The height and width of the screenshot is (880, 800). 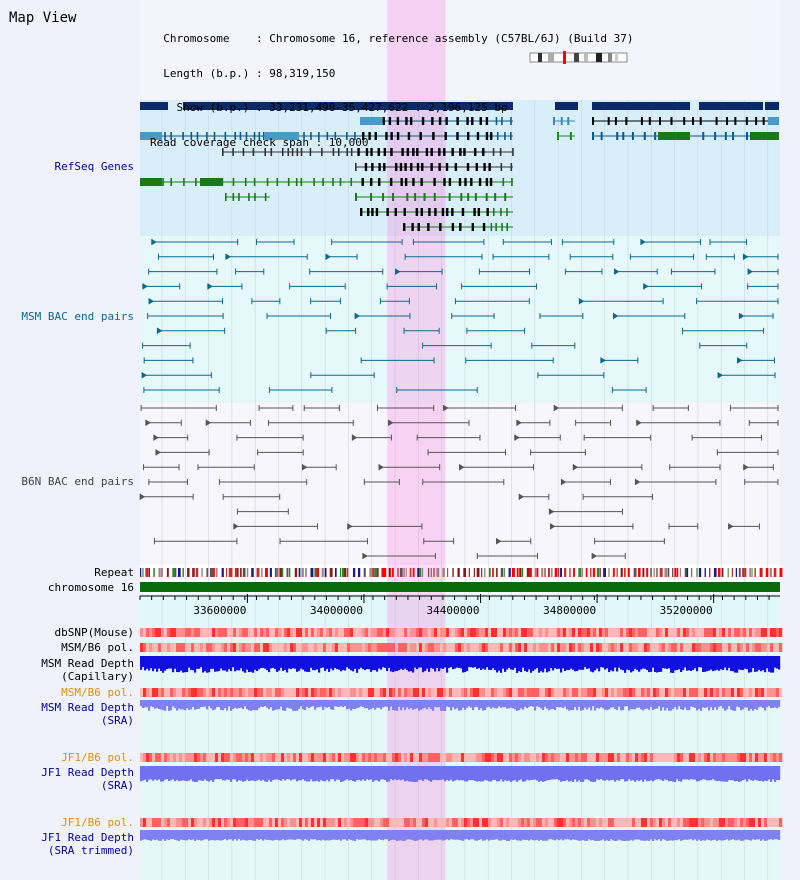 What do you see at coordinates (90, 587) in the screenshot?
I see `label-chromosome: chromosome 16` at bounding box center [90, 587].